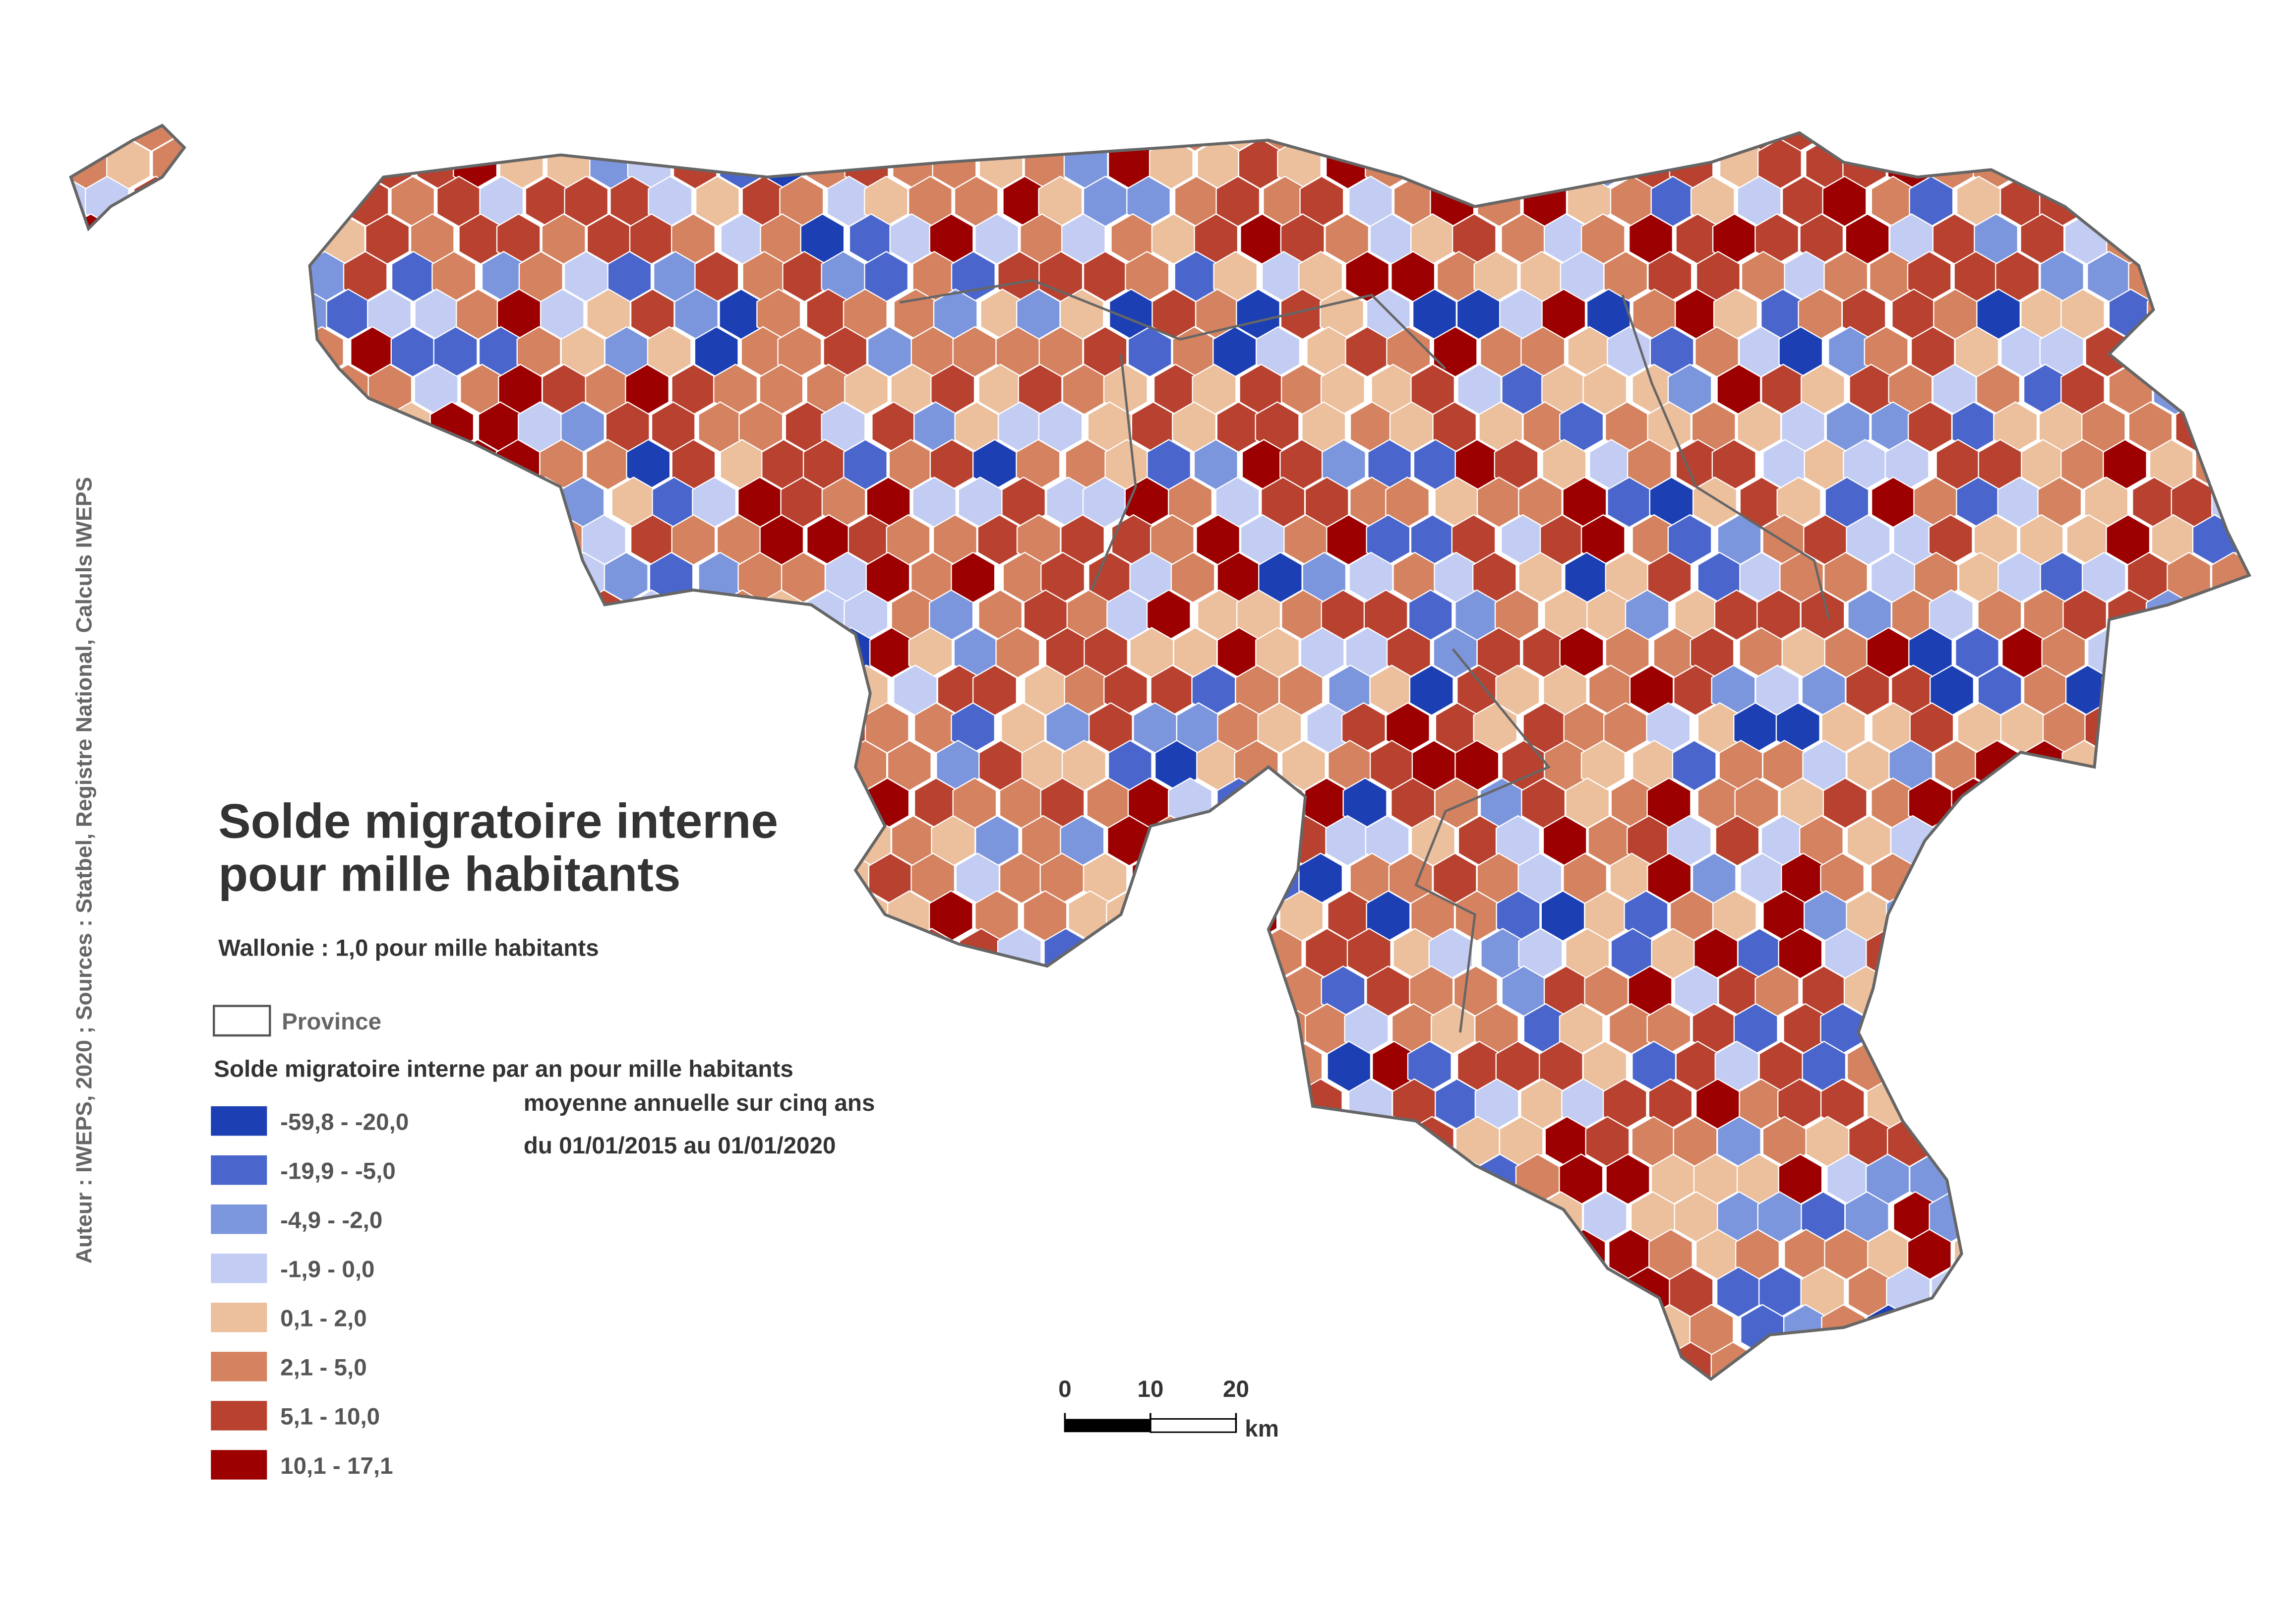 The height and width of the screenshot is (1624, 2295). I want to click on enclave-outline, so click(128, 177).